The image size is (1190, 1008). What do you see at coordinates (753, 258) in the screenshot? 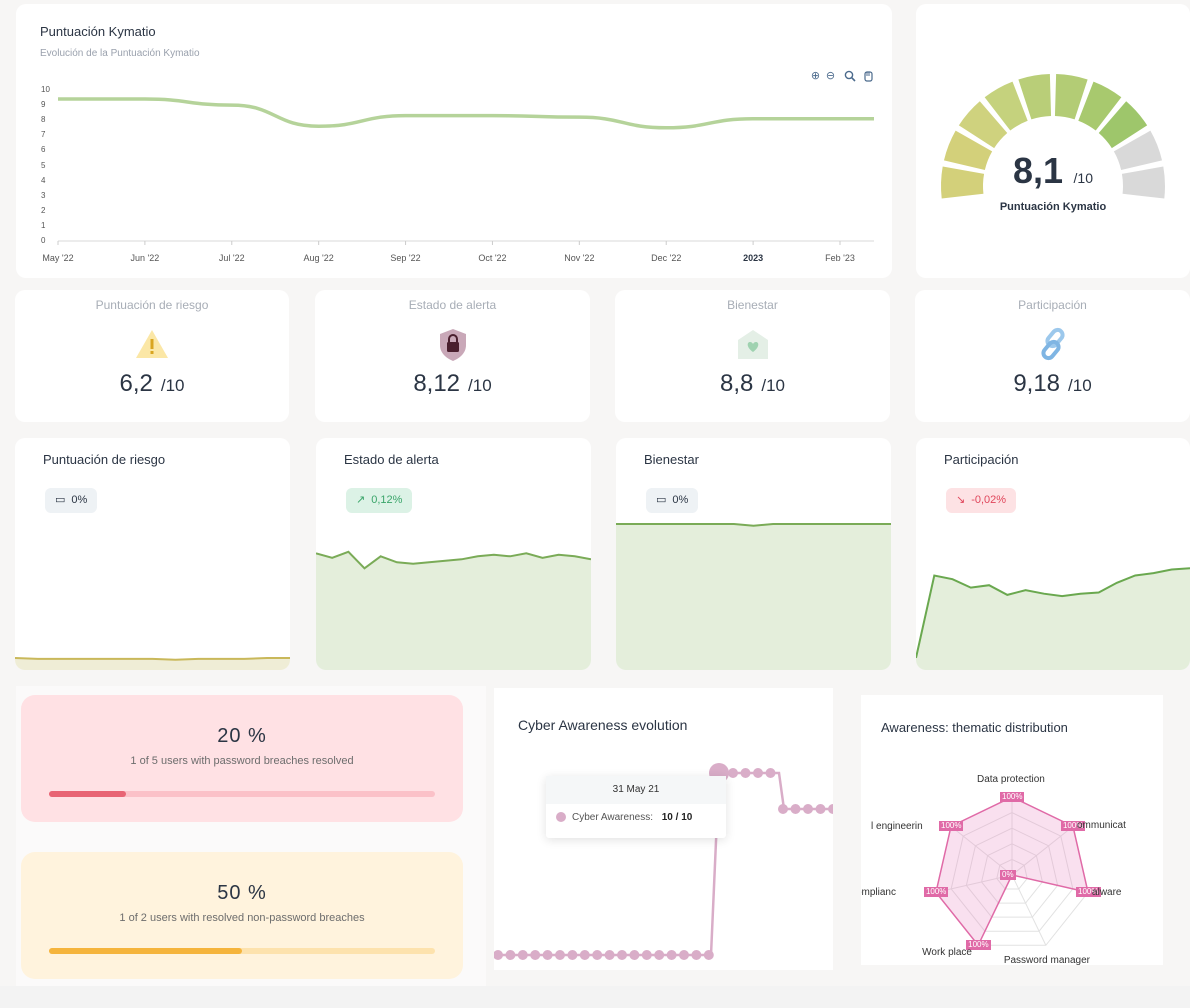
I see `x-tick-label: 2023` at bounding box center [753, 258].